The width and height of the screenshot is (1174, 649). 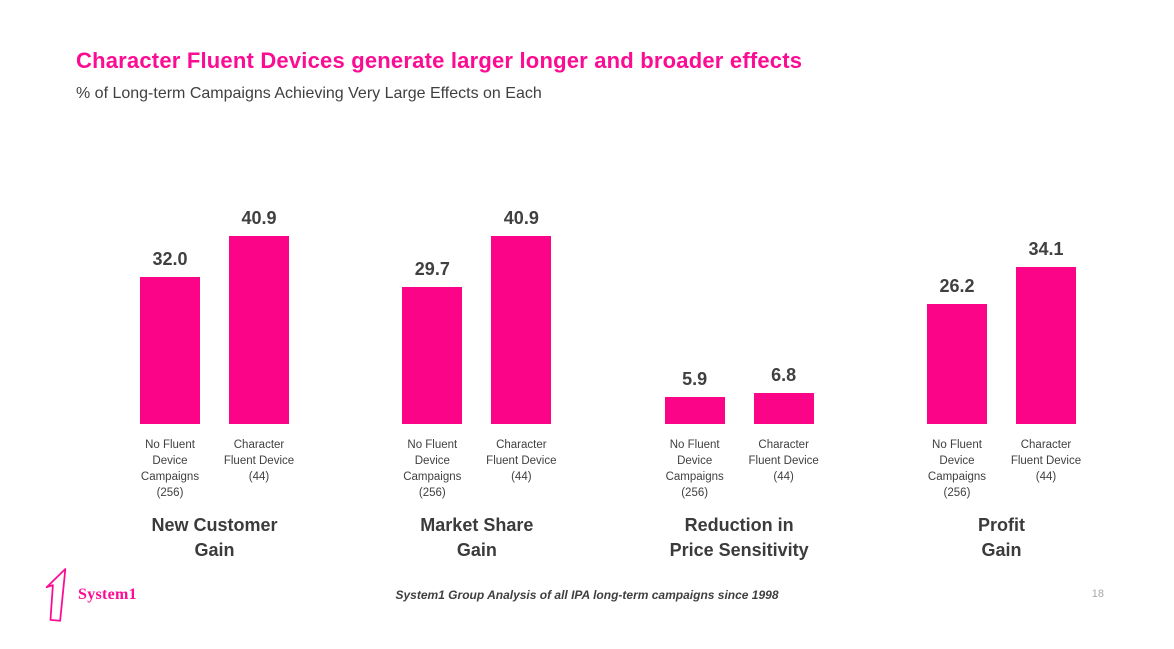 I want to click on system1-logo: System1, so click(x=90, y=595).